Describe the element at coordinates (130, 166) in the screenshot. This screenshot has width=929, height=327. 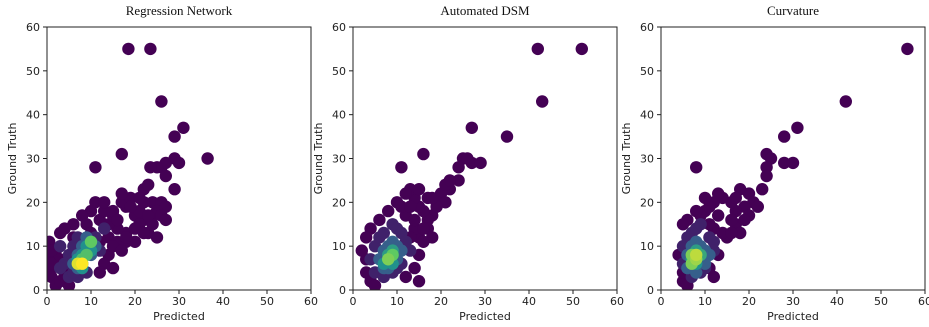
I see `points-group` at that location.